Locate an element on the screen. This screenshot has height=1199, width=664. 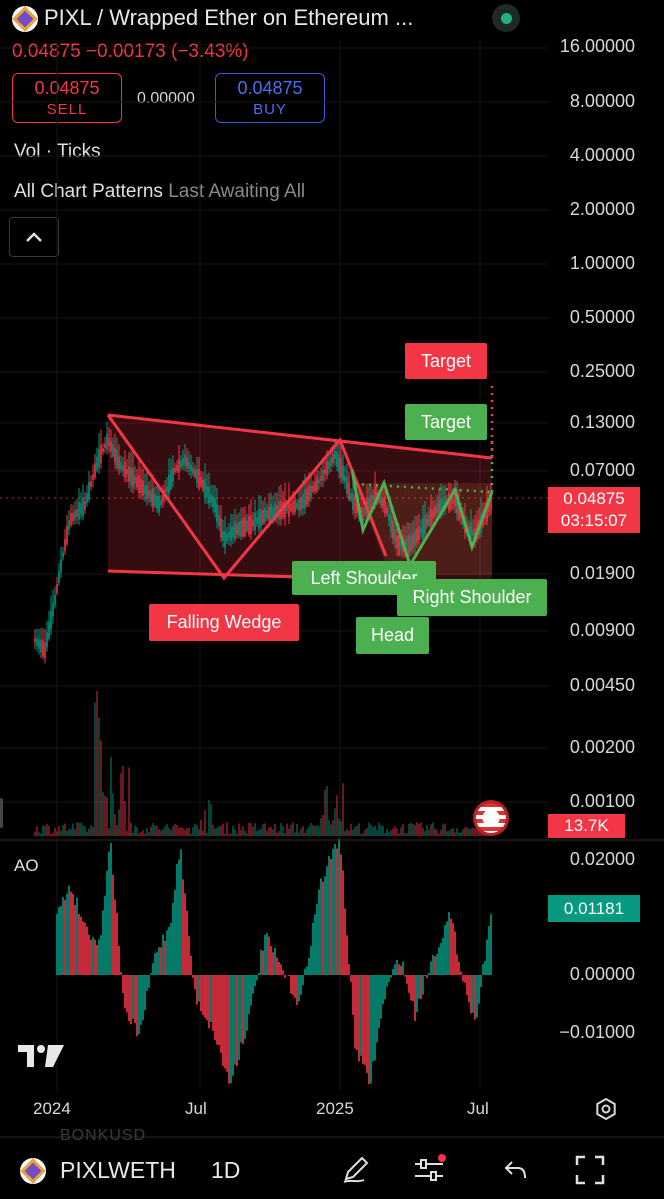
indicators-sliders-icon is located at coordinates (430, 1169).